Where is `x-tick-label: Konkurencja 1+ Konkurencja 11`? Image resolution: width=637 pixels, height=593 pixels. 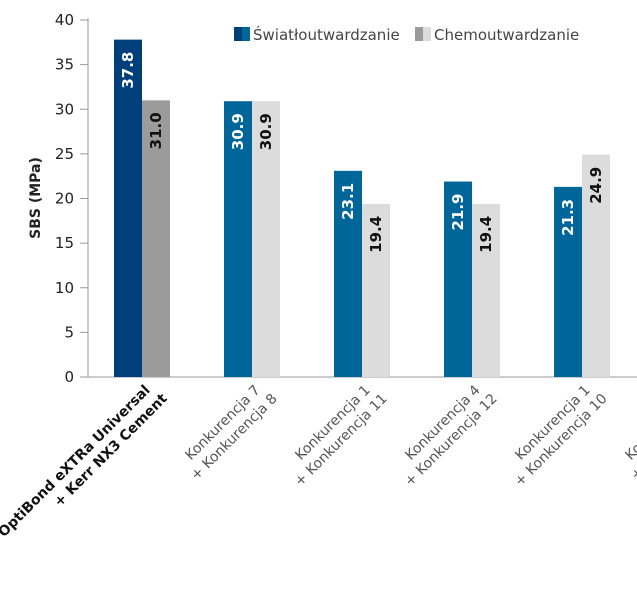
x-tick-label: Konkurencja 1+ Konkurencja 11 is located at coordinates (341, 436).